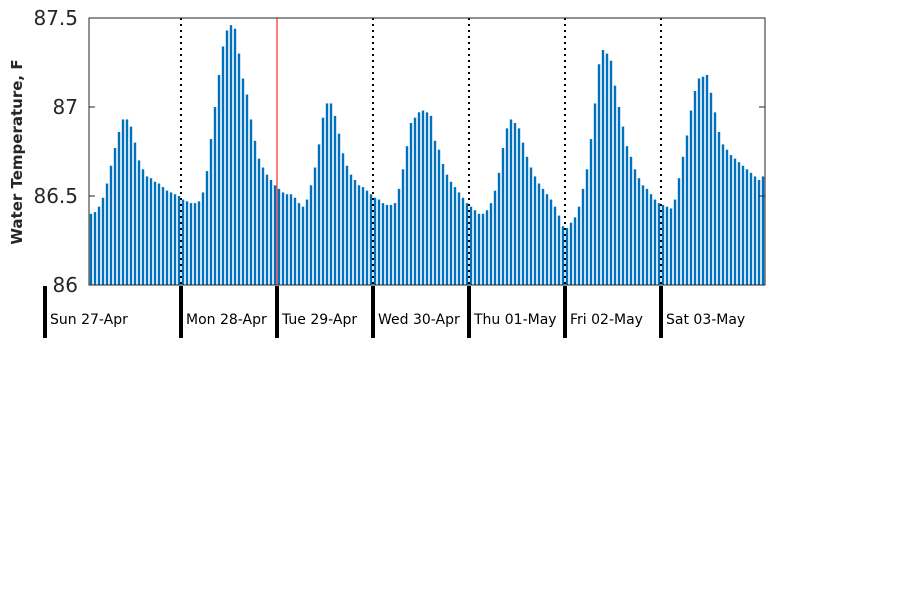  Describe the element at coordinates (65, 285) in the screenshot. I see `y-tick-label-86: 86` at that location.